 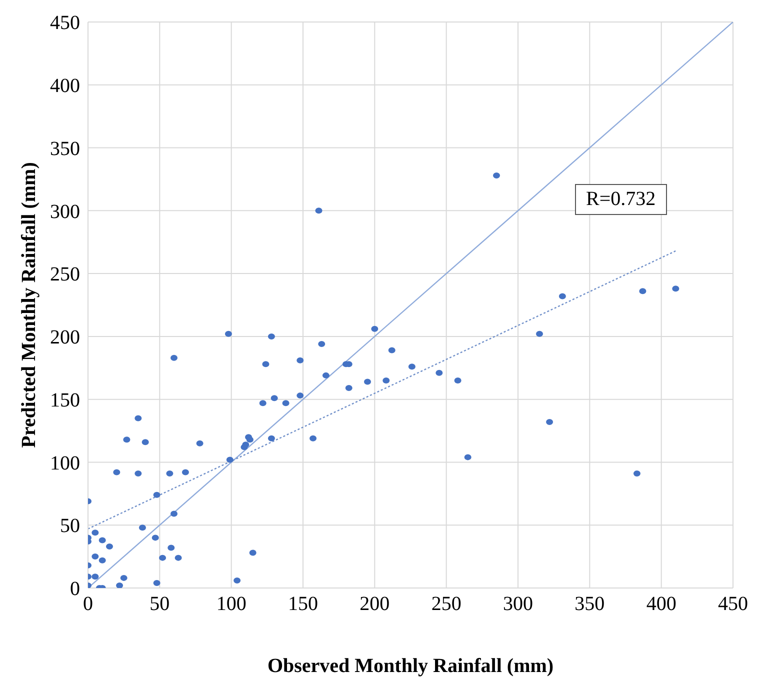 What do you see at coordinates (410, 666) in the screenshot?
I see `x-axis-title: Observed Monthly Rainfall (mm)` at bounding box center [410, 666].